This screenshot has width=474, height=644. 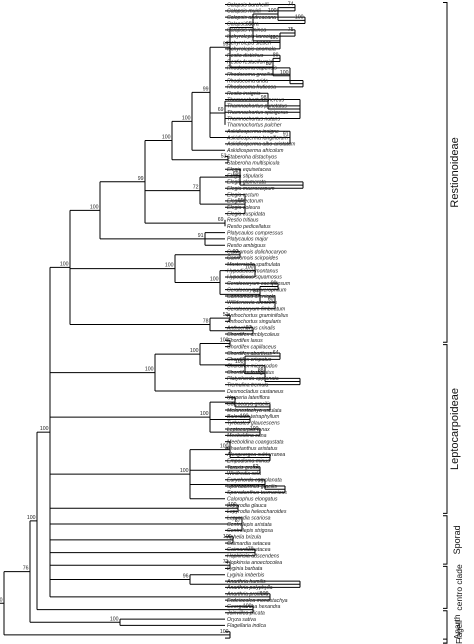 I want to click on taxon-label: Desmocladus castaneus, so click(x=255, y=392).